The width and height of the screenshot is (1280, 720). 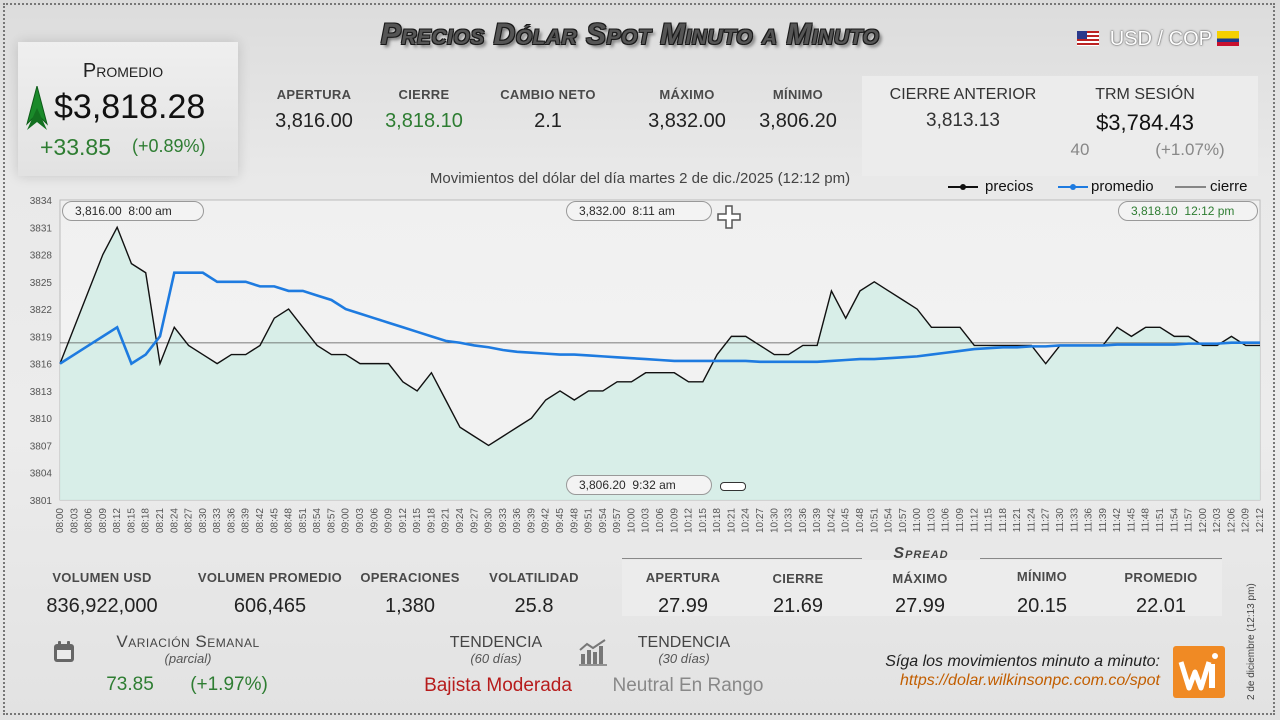 I want to click on calendar-icon, so click(x=64, y=651).